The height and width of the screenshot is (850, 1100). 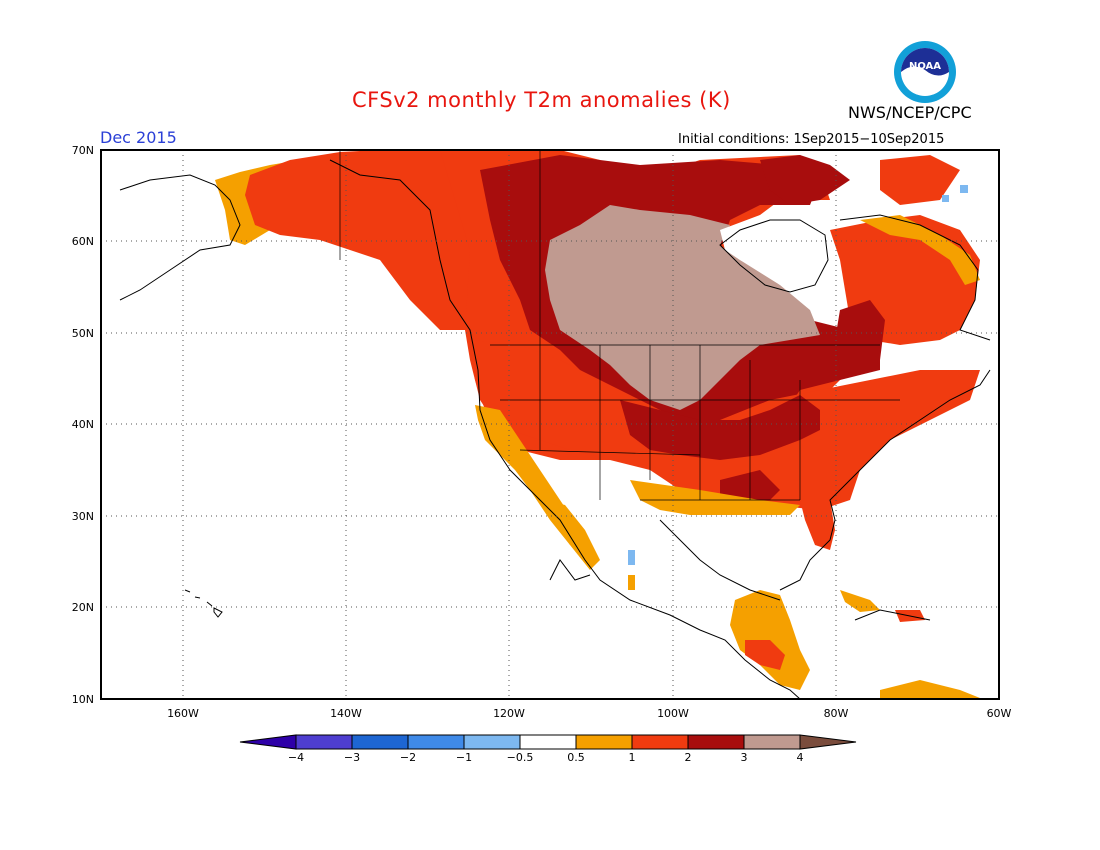 What do you see at coordinates (83, 150) in the screenshot?
I see `lat-label: 70N` at bounding box center [83, 150].